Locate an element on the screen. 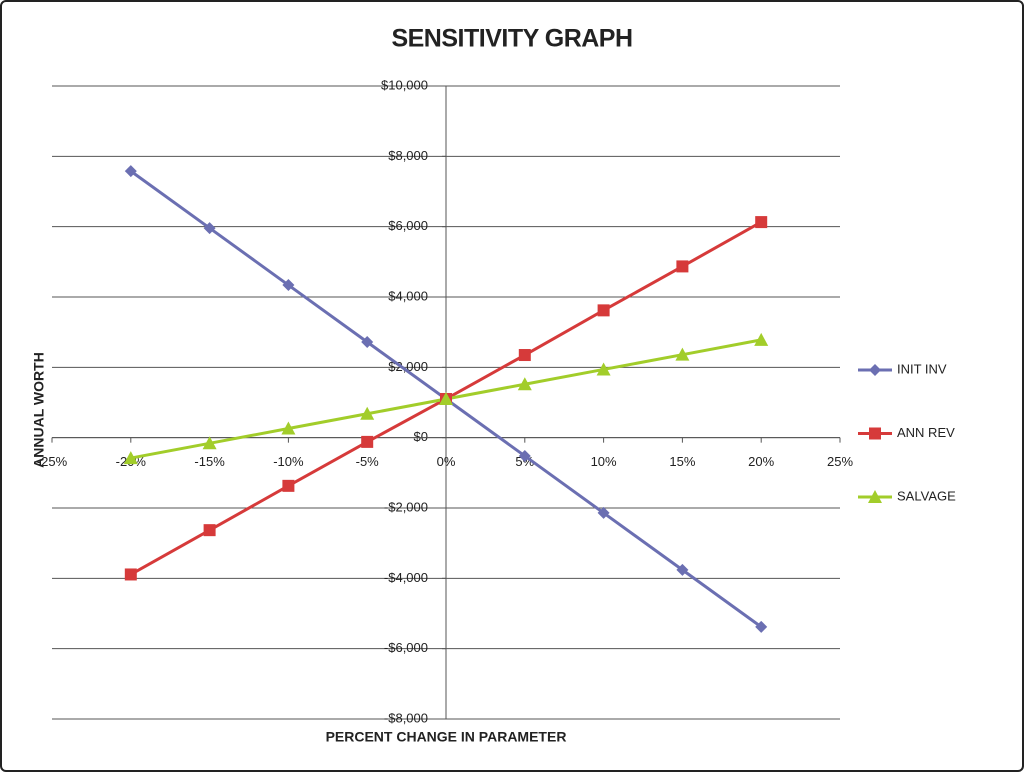 This screenshot has width=1024, height=772. y-tick-label: $6,000 is located at coordinates (408, 225).